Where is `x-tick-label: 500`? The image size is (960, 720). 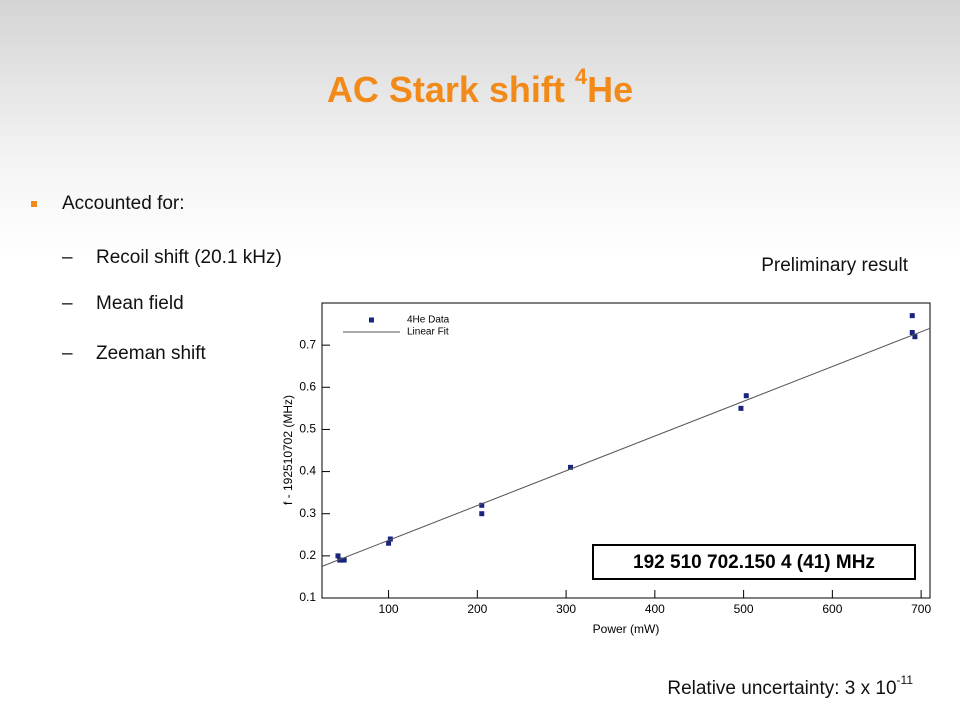 x-tick-label: 500 is located at coordinates (744, 609).